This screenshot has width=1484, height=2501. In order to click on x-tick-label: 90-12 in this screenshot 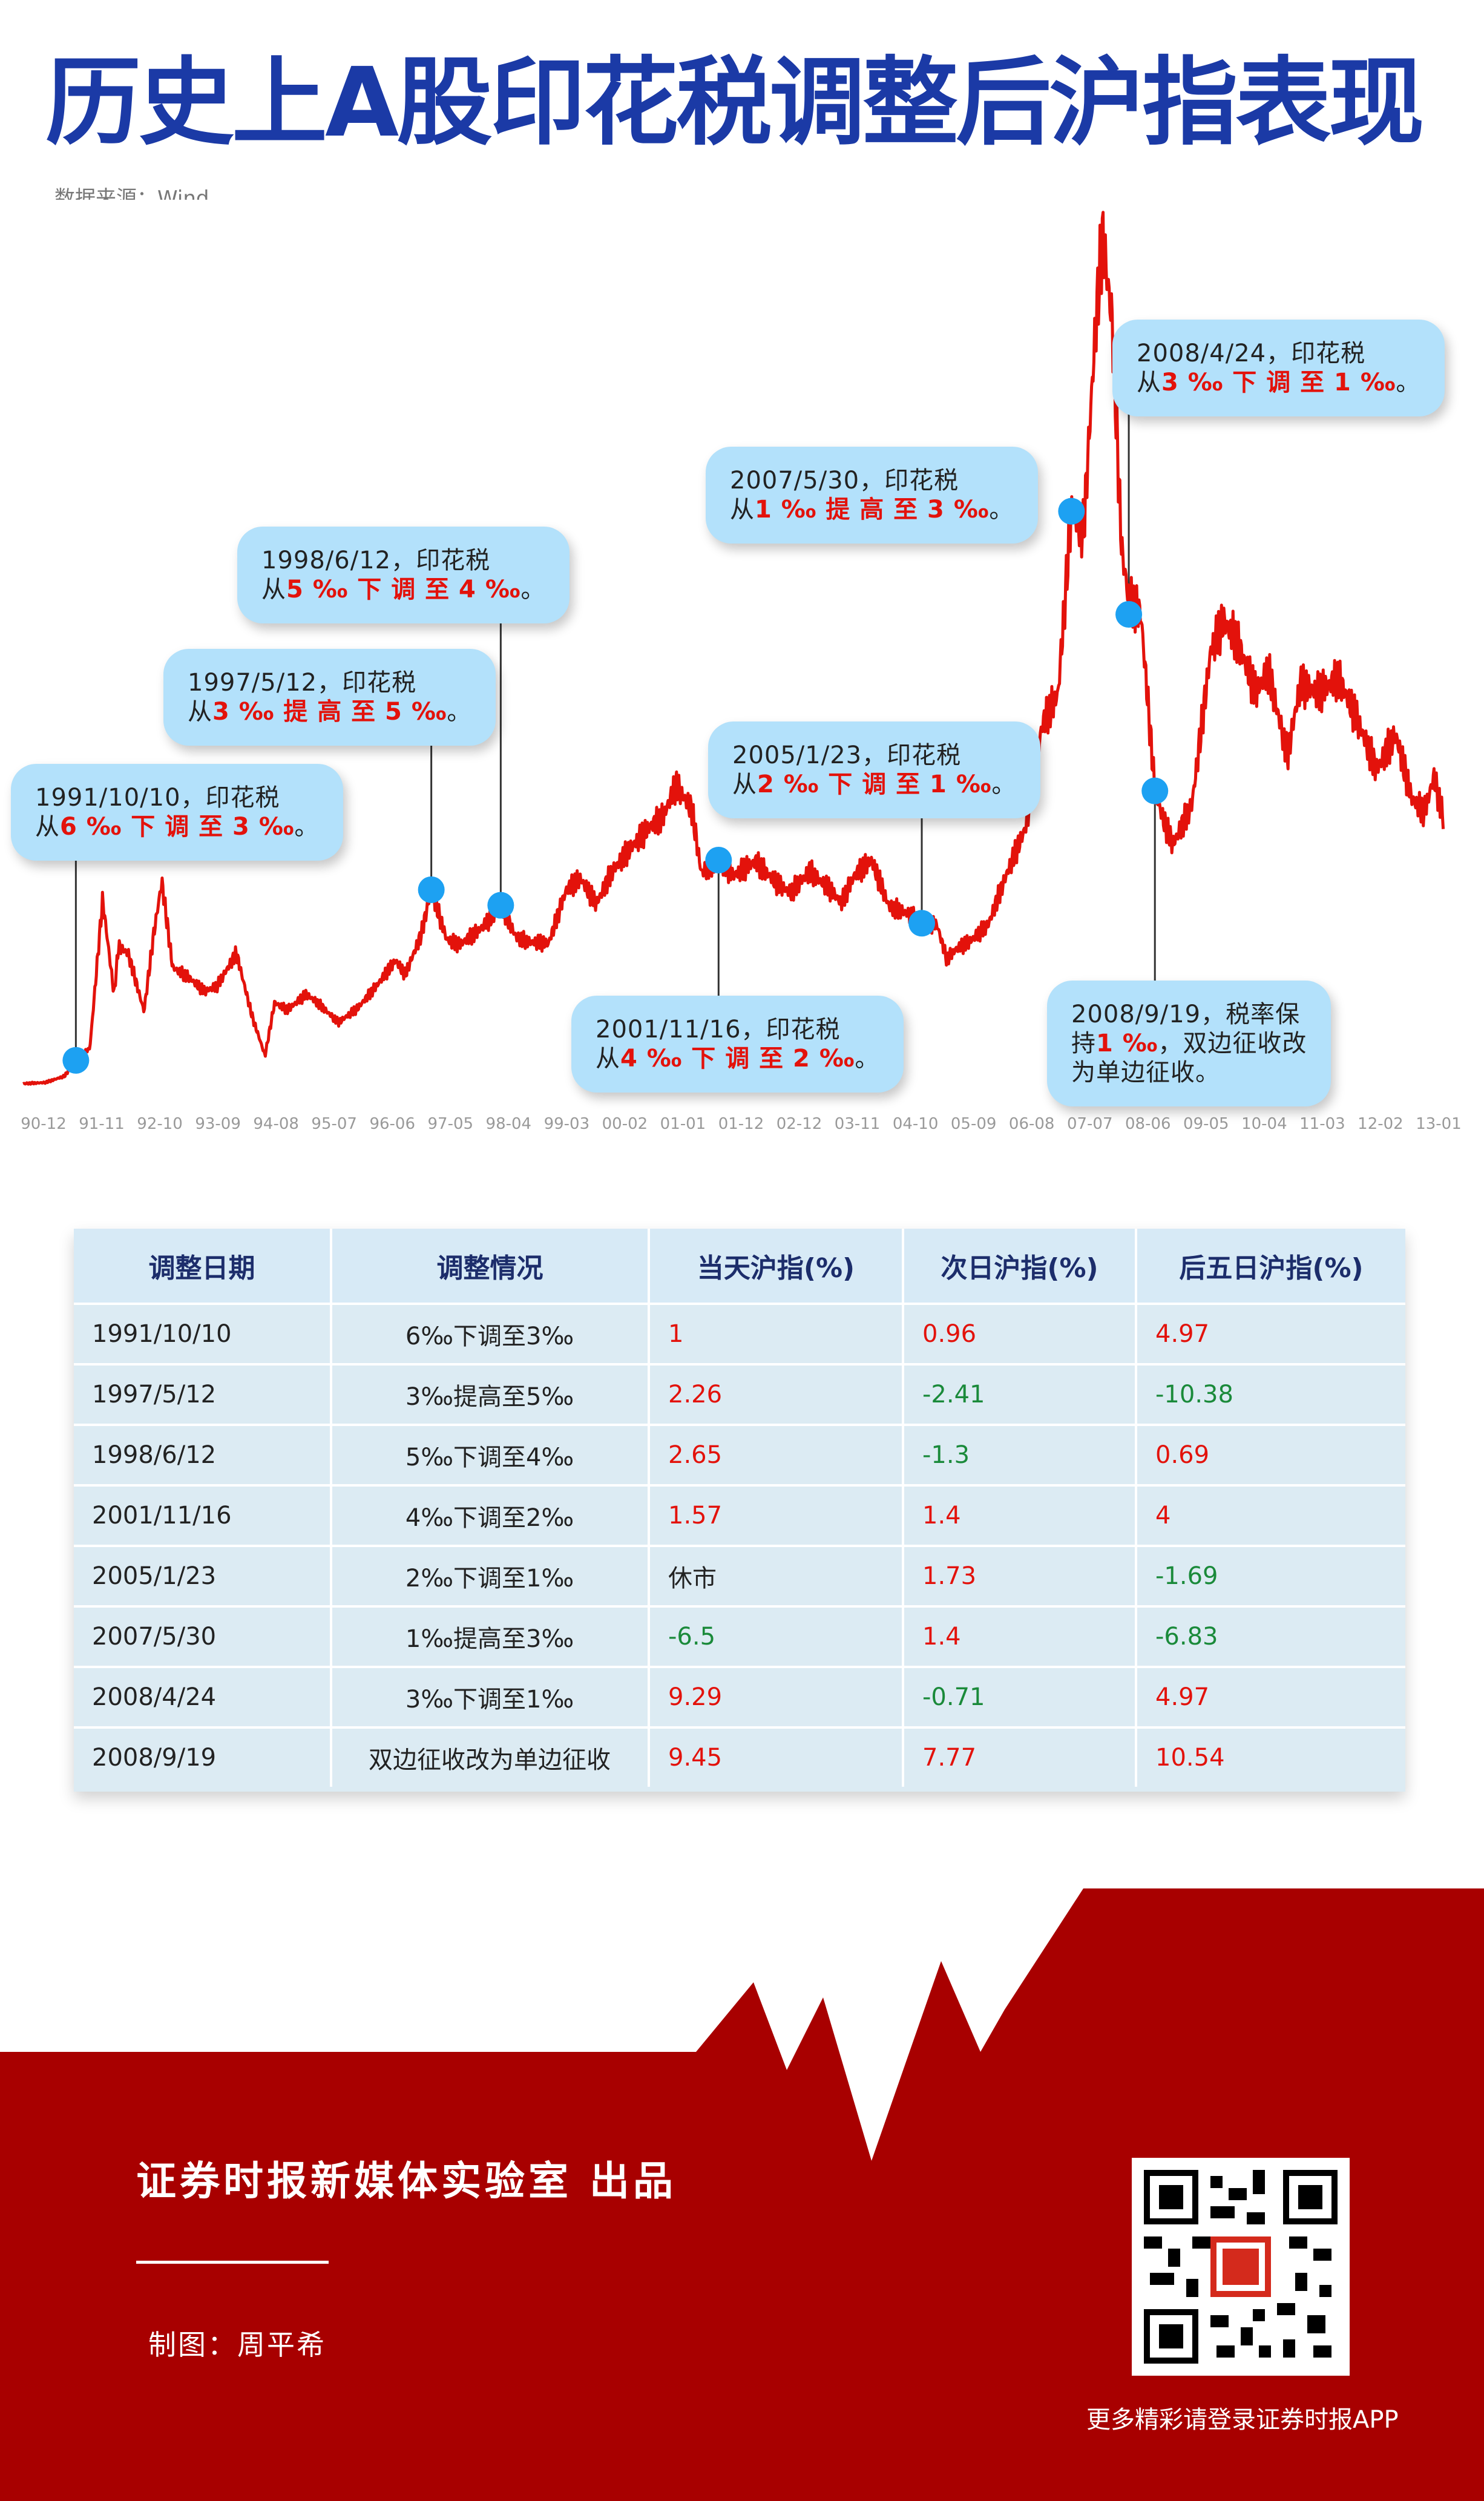, I will do `click(44, 1124)`.